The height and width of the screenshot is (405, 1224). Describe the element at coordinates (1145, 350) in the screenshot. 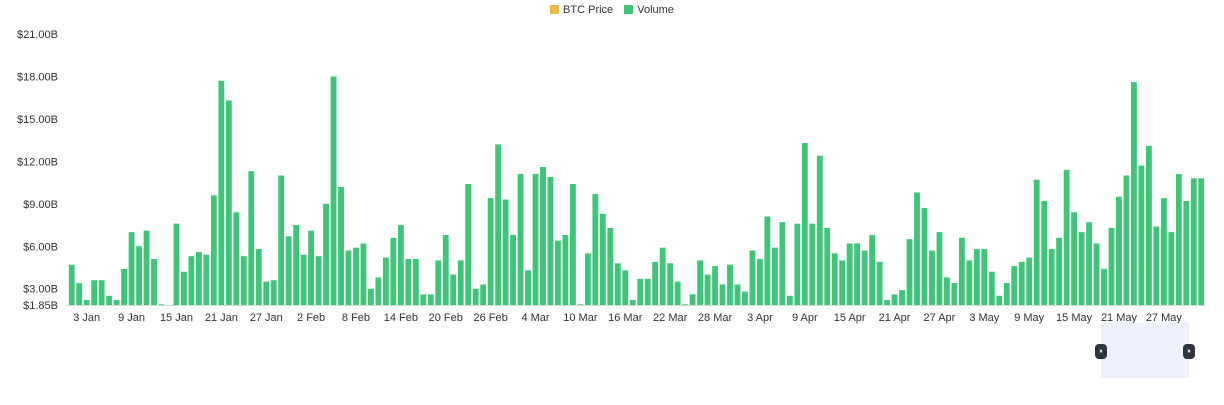

I see `range-navigator: ⏸ ⏸` at that location.